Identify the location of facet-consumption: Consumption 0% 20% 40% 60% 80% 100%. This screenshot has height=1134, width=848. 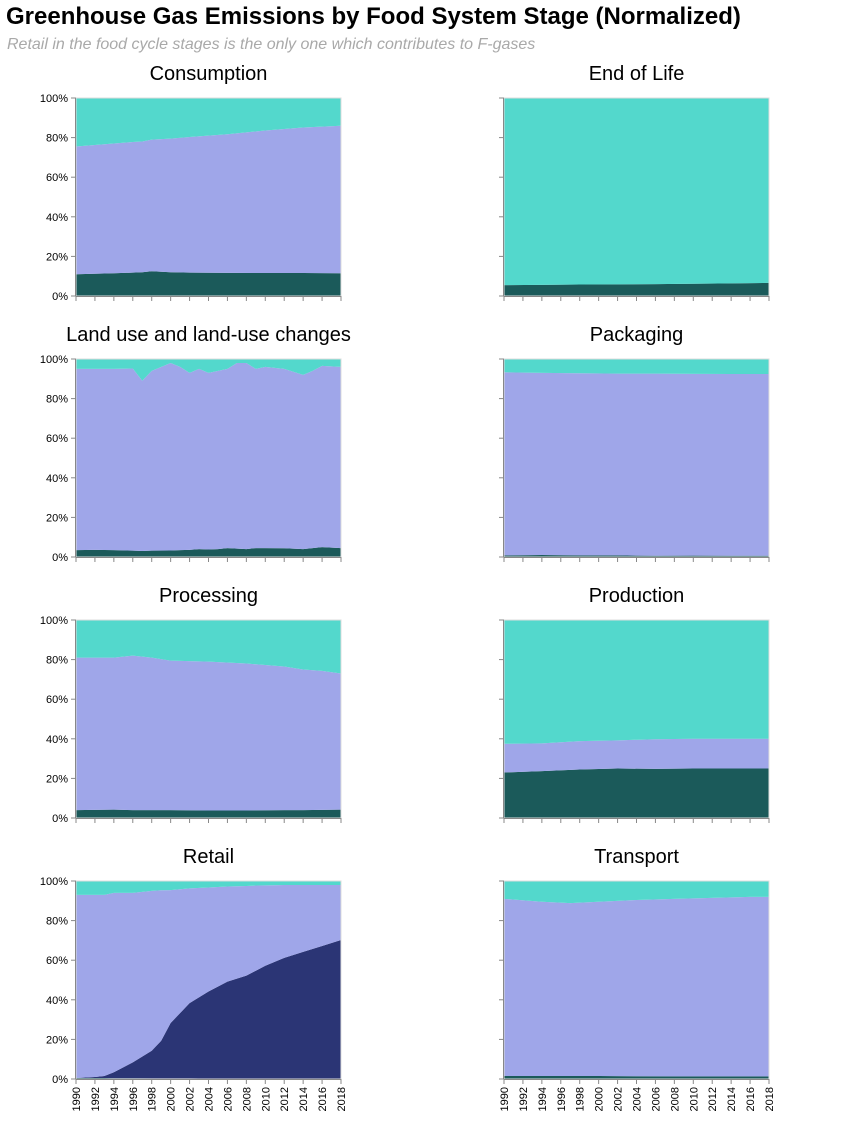
(191, 183).